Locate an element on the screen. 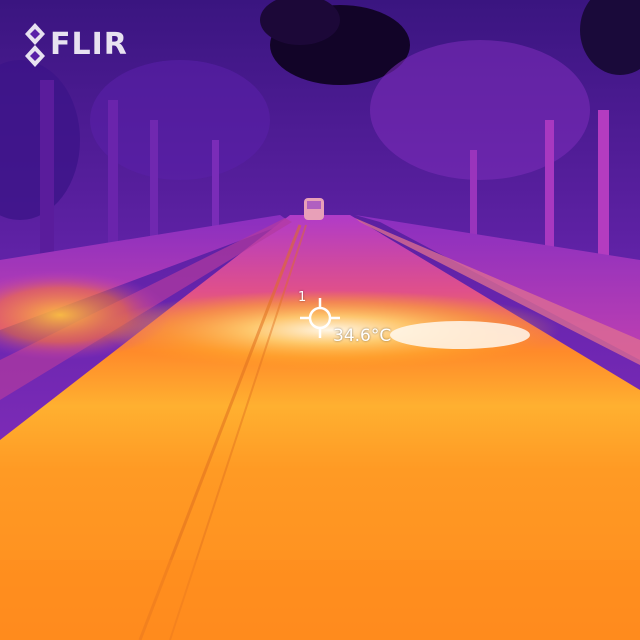  spot-meter-crosshair is located at coordinates (321, 318).